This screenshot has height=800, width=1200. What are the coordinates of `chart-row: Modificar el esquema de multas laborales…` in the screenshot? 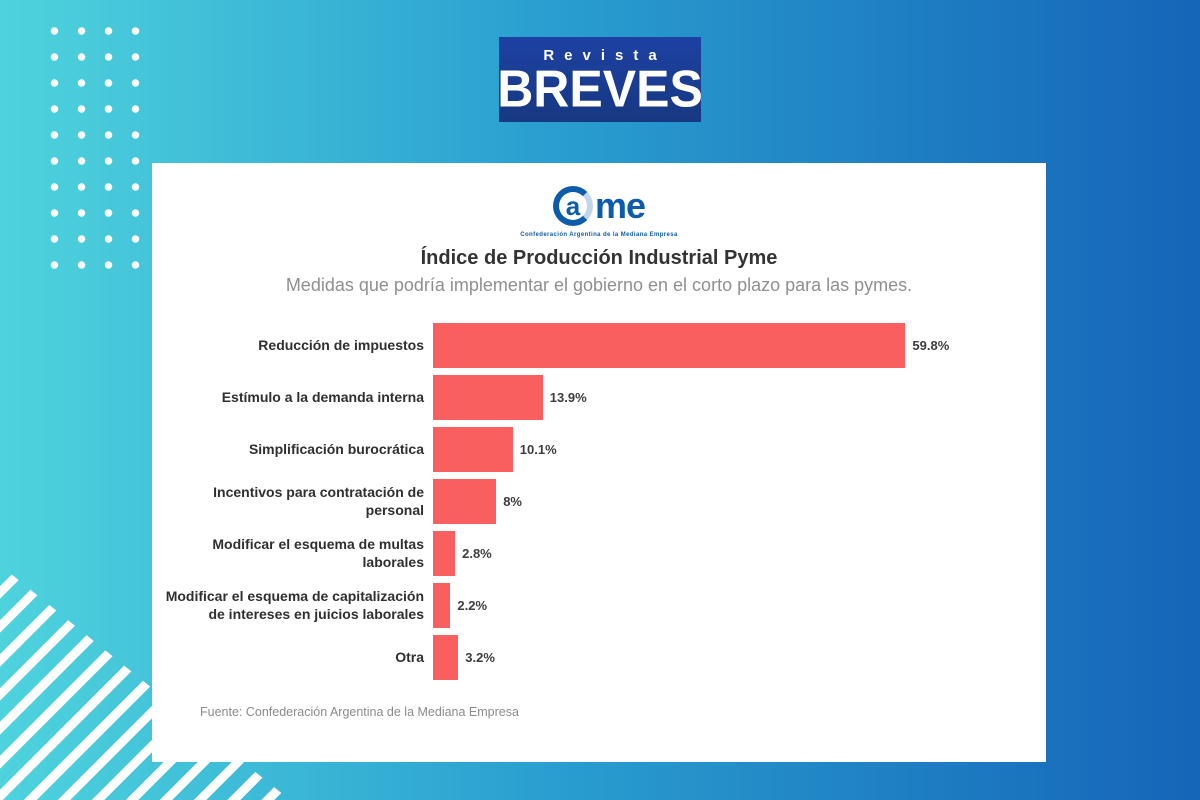 It's located at (599, 553).